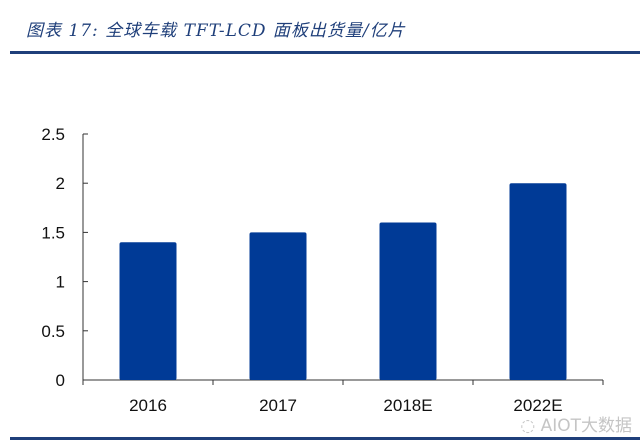 Image resolution: width=640 pixels, height=444 pixels. What do you see at coordinates (60, 282) in the screenshot?
I see `y-tick-label: 1` at bounding box center [60, 282].